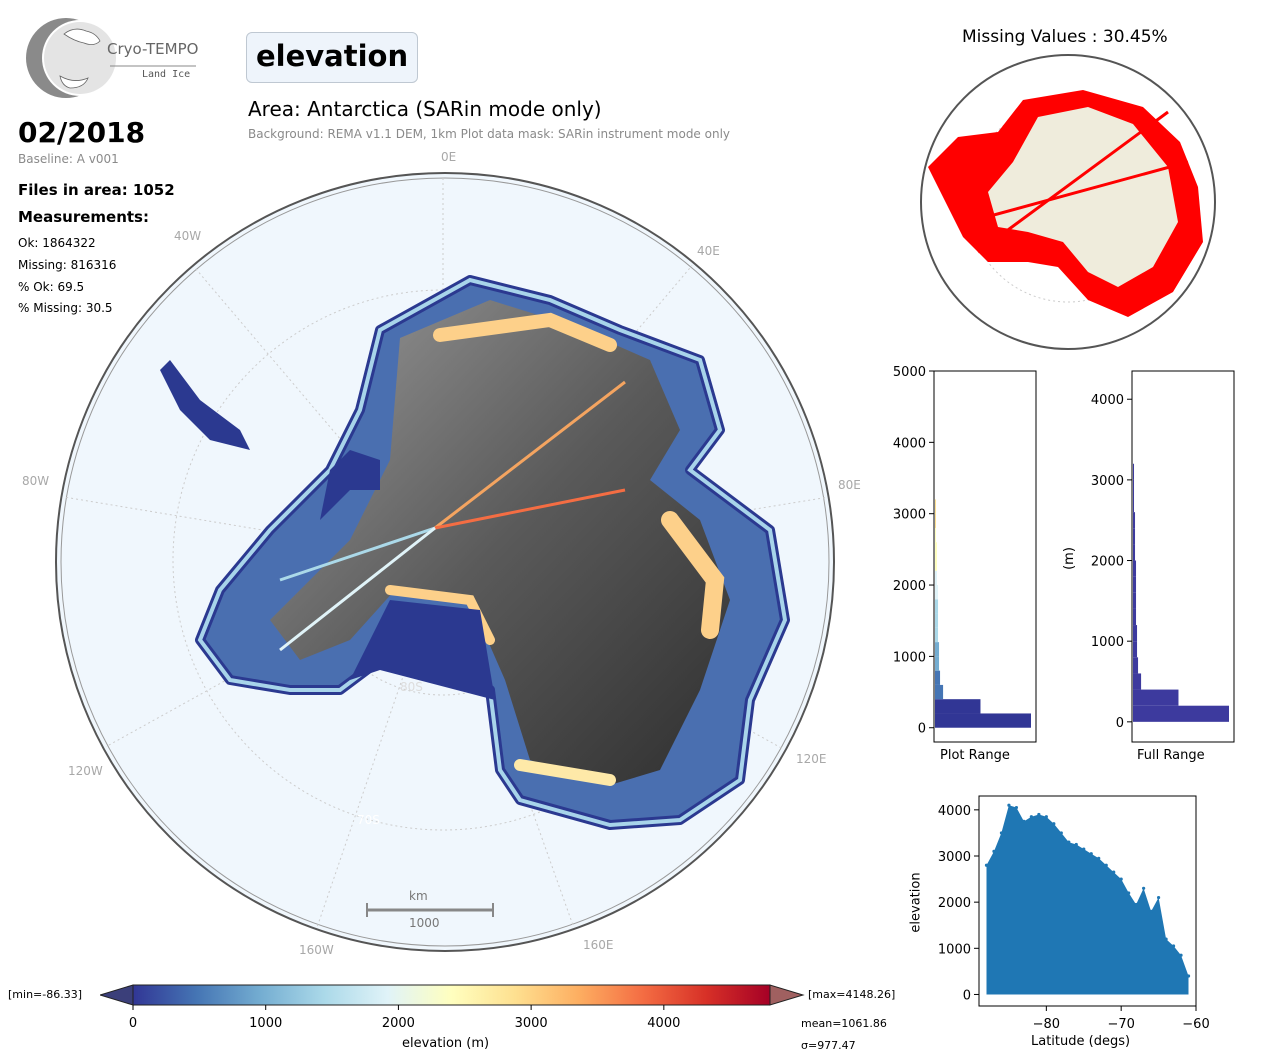  I want to click on histogram-ytick-label: 4000, so click(1107, 400).